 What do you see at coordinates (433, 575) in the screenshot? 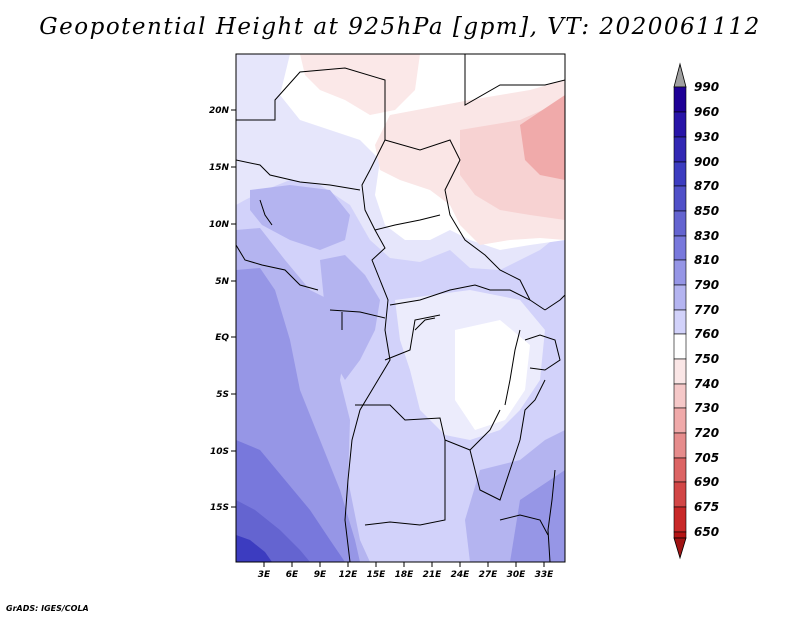
I see `lon-label-21e: 21E` at bounding box center [433, 575].